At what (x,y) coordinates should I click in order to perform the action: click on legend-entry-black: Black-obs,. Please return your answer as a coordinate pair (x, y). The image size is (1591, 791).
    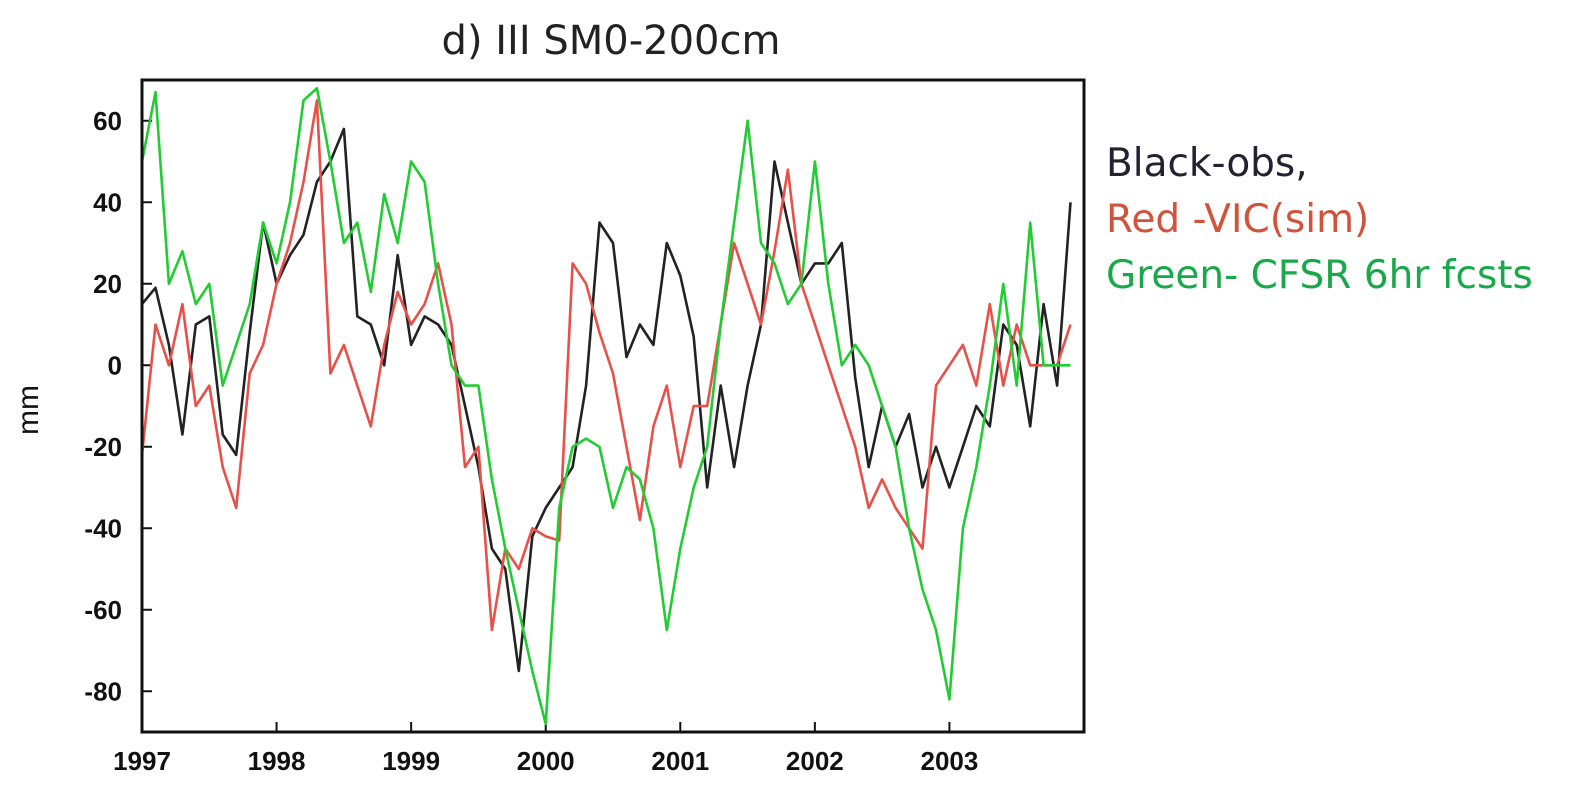
    Looking at the image, I should click on (1207, 163).